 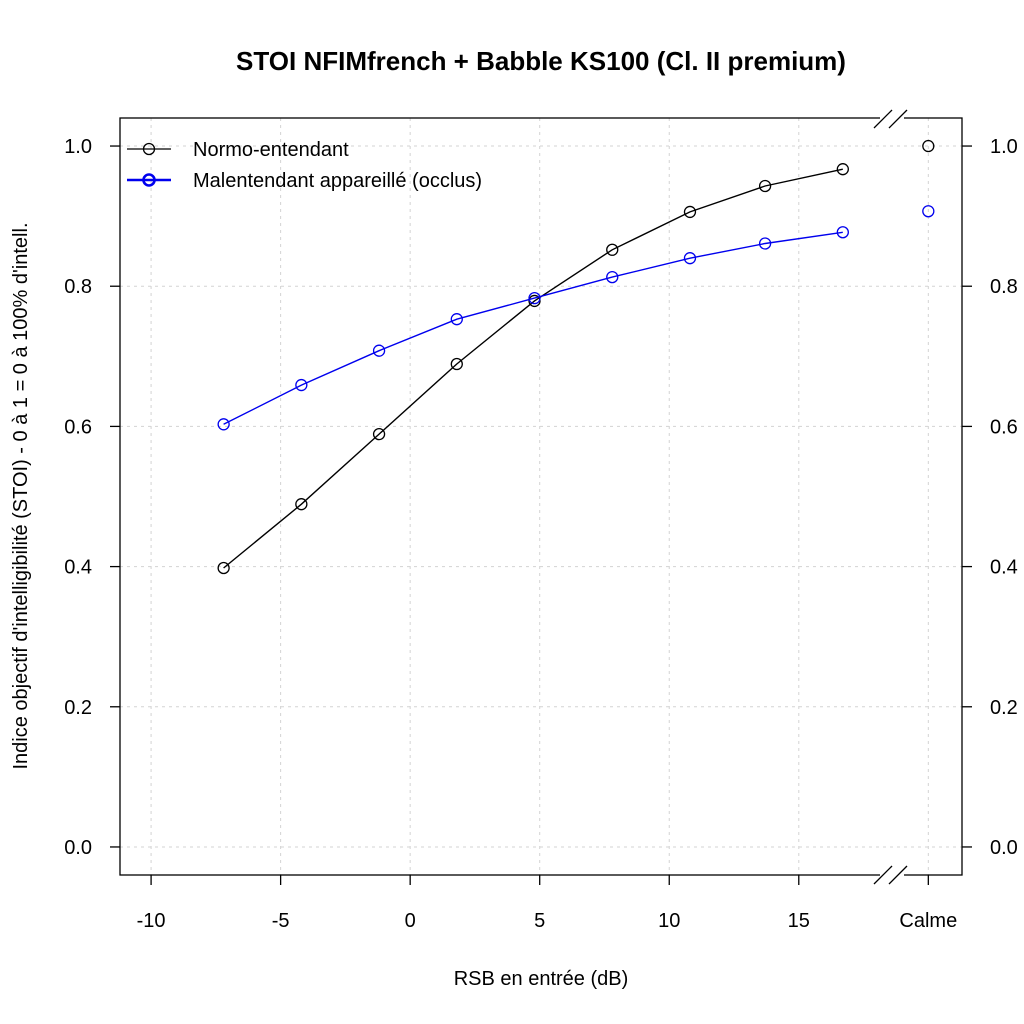 I want to click on x-tick-label: -10, so click(x=151, y=921).